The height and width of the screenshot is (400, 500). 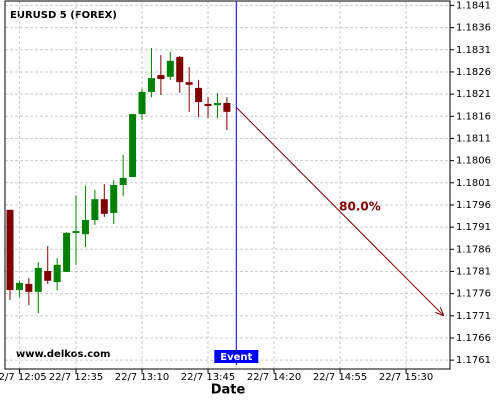 What do you see at coordinates (473, 138) in the screenshot?
I see `y-tick-label: 1.1811` at bounding box center [473, 138].